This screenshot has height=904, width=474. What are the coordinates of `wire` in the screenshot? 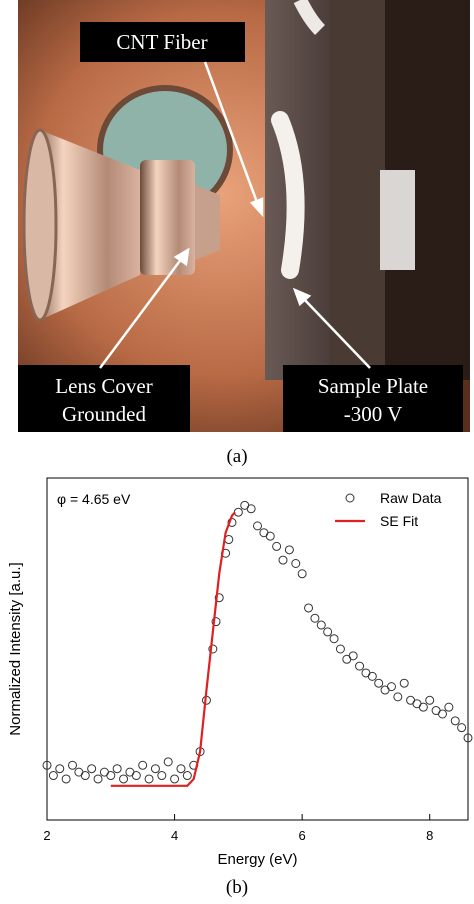 It's located at (309, 17).